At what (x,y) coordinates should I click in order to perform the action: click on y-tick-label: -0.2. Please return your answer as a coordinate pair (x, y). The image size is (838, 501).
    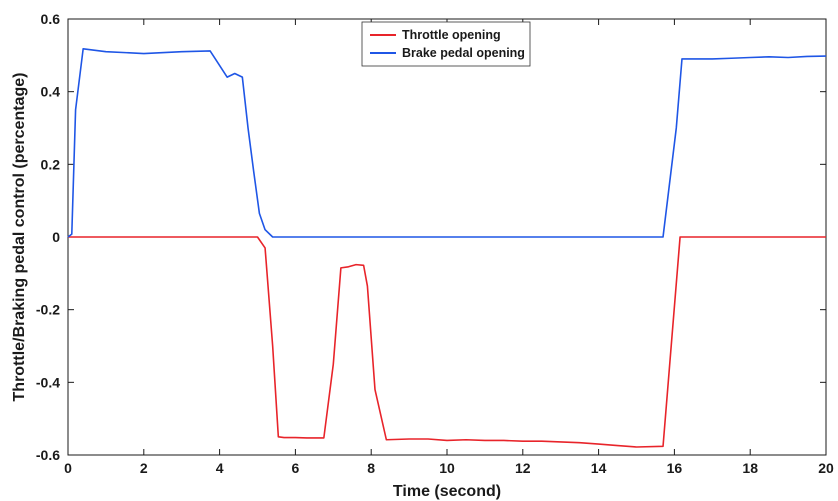
    Looking at the image, I should click on (48, 310).